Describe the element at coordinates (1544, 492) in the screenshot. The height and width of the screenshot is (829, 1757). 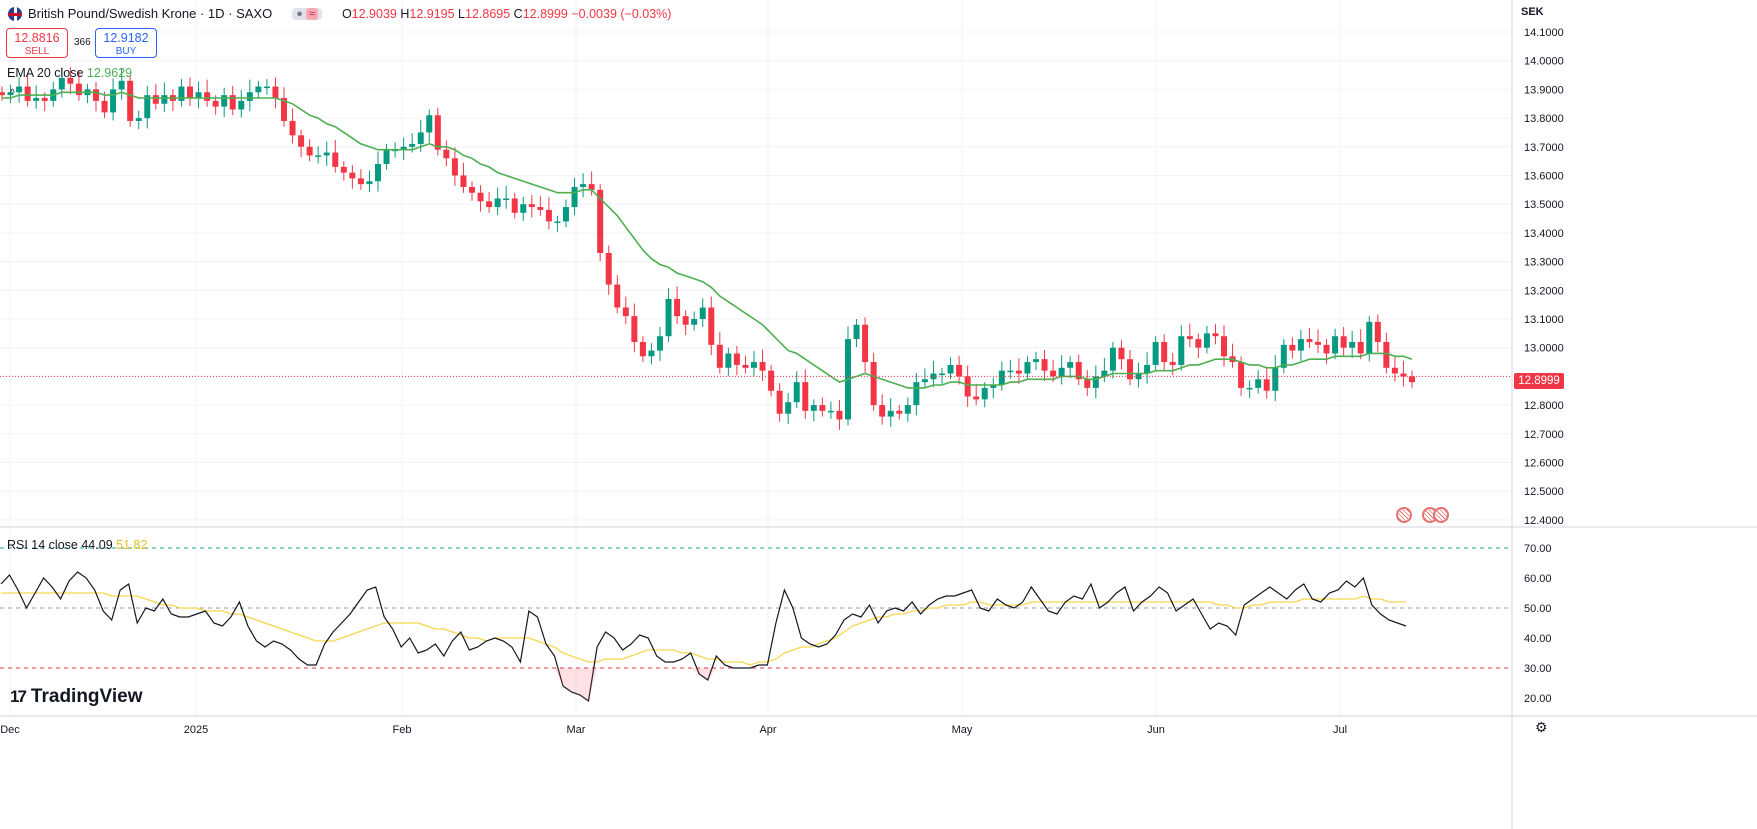
I see `price-tick-label: 12.5000` at that location.